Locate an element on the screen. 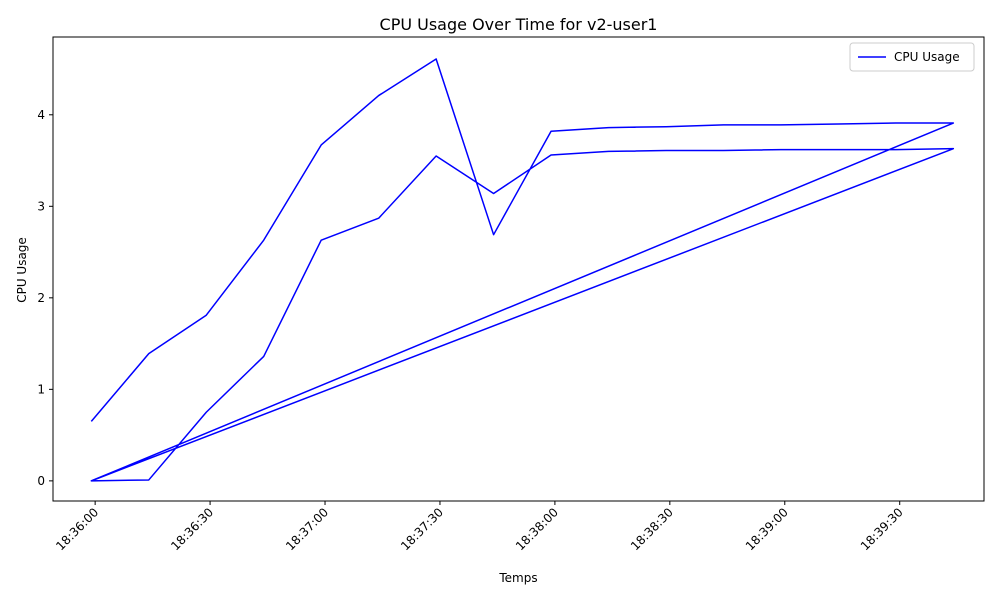 This screenshot has height=600, width=1000. y-axis-label: CPU Usage is located at coordinates (22, 270).